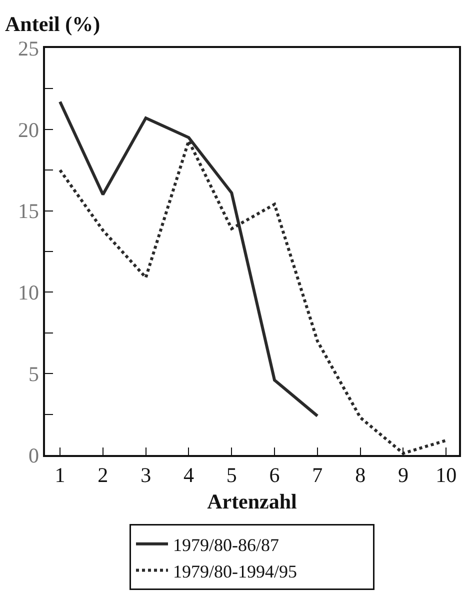  What do you see at coordinates (235, 571) in the screenshot?
I see `legend-label: 1979/80-1994/95` at bounding box center [235, 571].